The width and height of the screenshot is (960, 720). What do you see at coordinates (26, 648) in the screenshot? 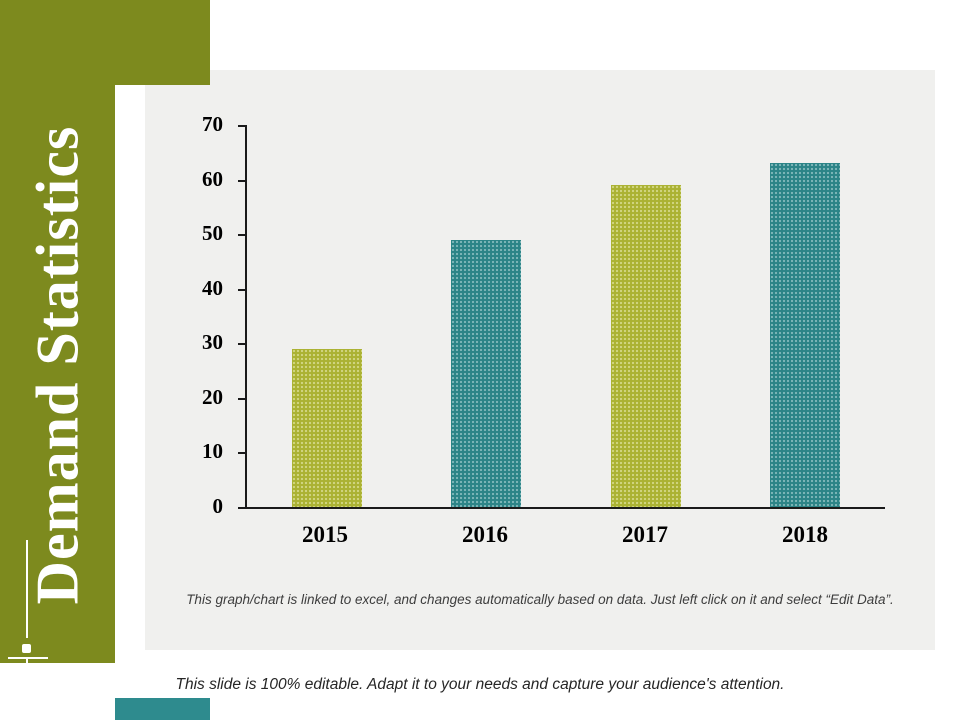
I see `decorative-dot` at bounding box center [26, 648].